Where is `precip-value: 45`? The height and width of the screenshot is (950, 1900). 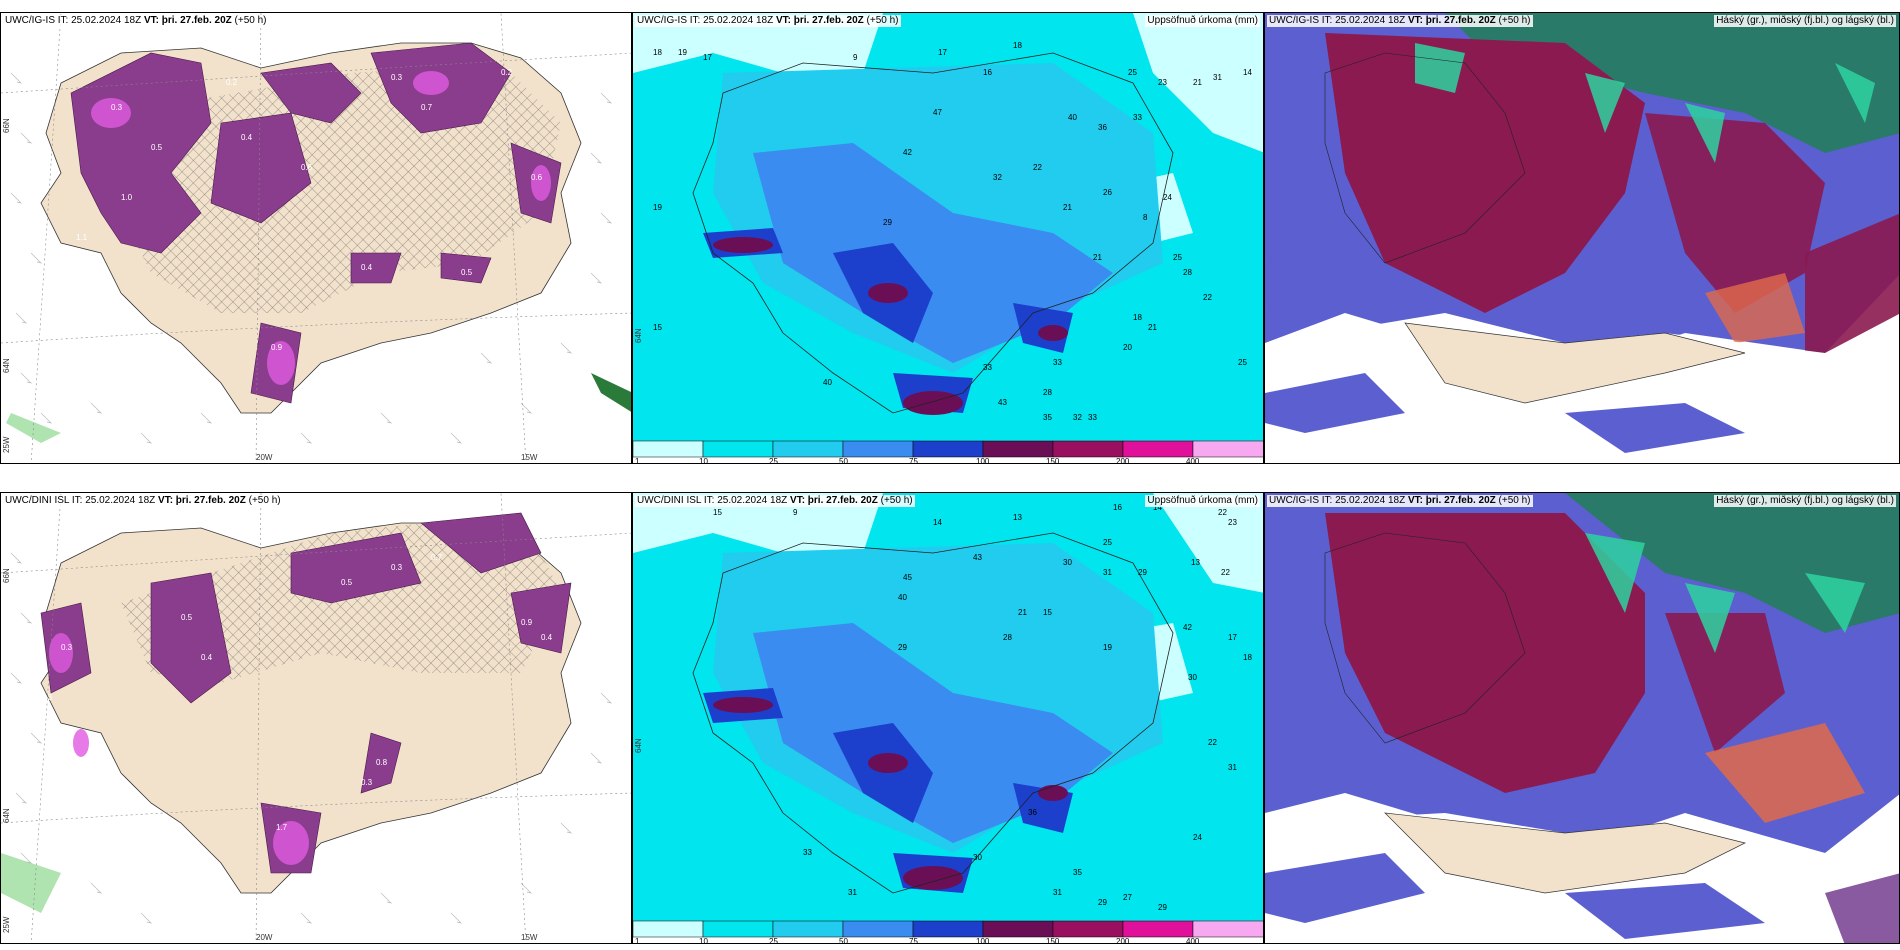
precip-value: 45 is located at coordinates (907, 577).